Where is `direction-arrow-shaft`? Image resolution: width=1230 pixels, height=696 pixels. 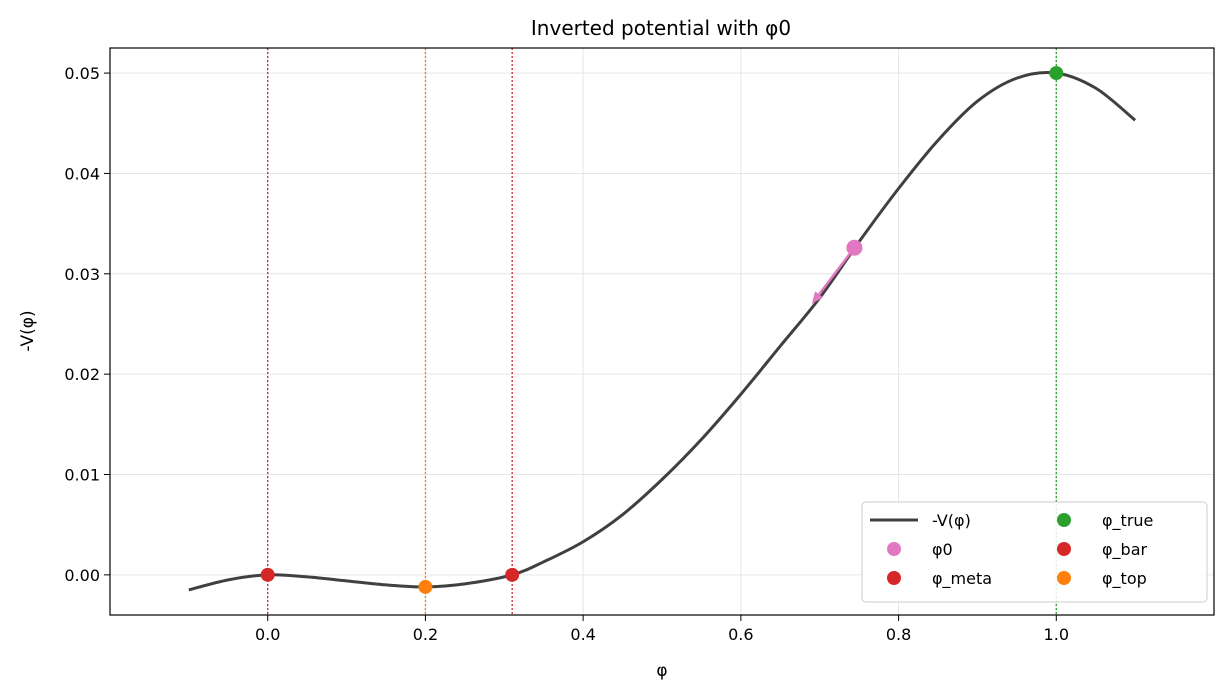
direction-arrow-shaft is located at coordinates (837, 271).